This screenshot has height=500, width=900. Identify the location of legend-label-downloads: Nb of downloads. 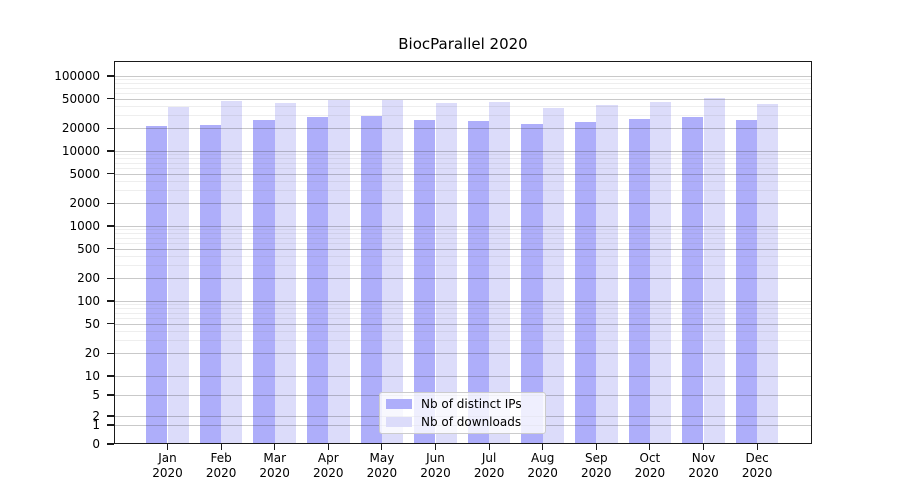
(471, 421).